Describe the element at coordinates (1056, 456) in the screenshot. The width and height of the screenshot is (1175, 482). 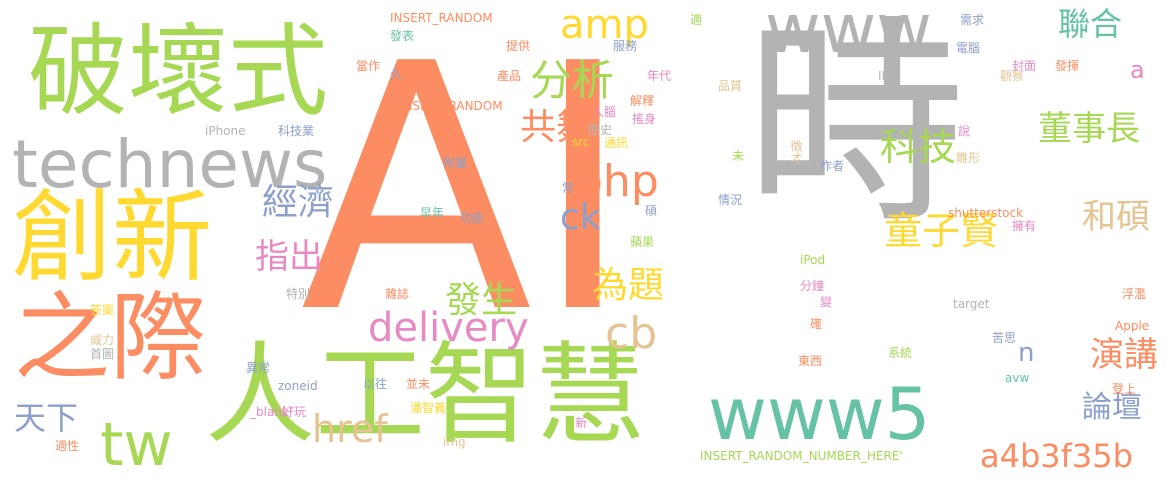
I see `word-32: a4b3f35b` at that location.